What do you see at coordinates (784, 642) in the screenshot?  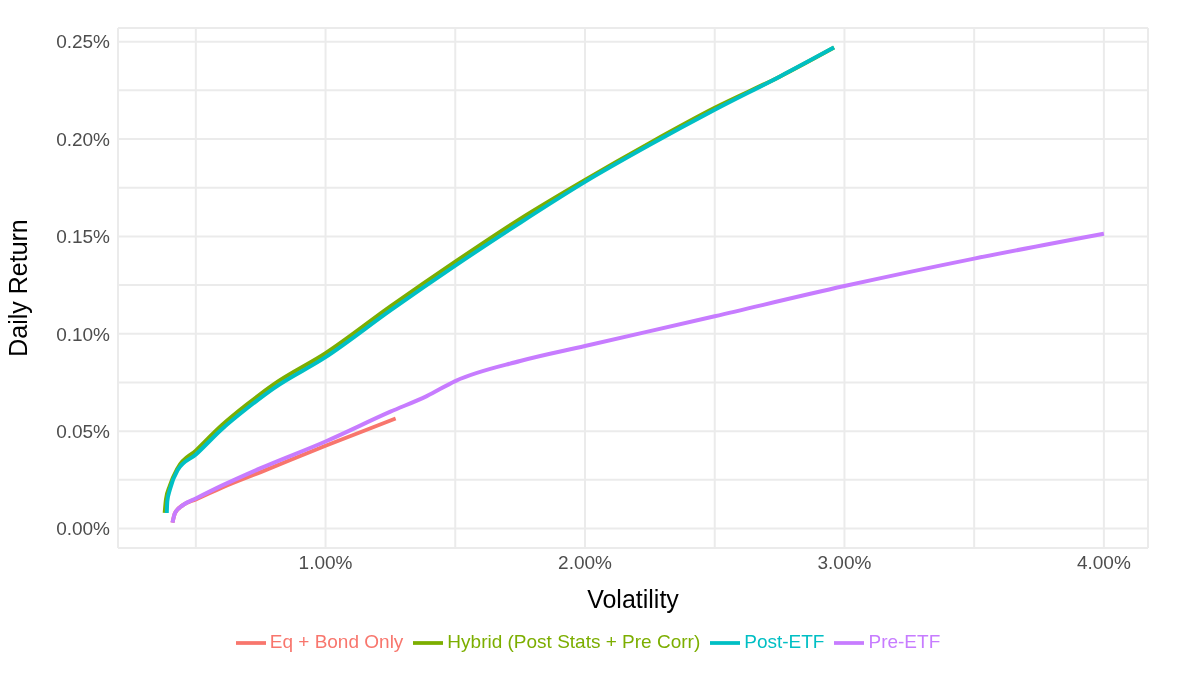 I see `legend-label: Post-ETF` at bounding box center [784, 642].